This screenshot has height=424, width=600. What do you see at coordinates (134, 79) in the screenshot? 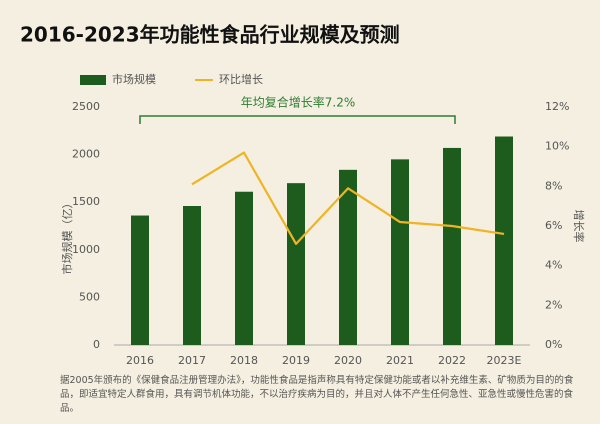
I see `legend-label: 市场规模` at bounding box center [134, 79].